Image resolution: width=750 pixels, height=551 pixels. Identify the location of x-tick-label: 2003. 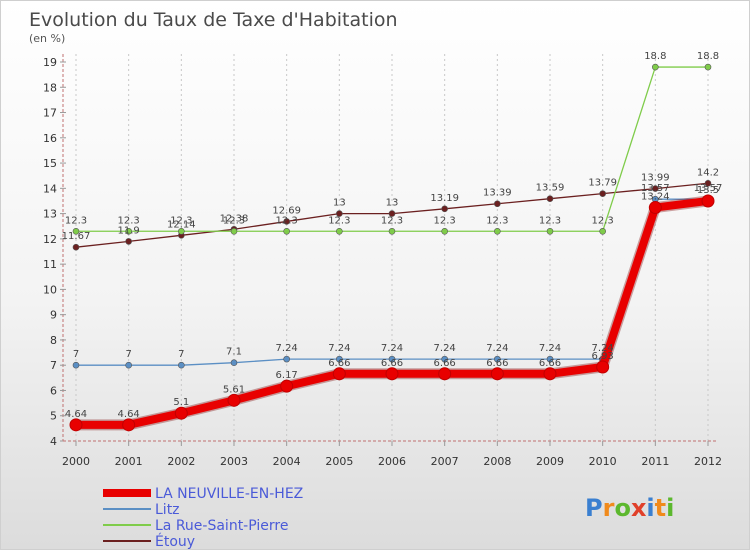
(234, 461).